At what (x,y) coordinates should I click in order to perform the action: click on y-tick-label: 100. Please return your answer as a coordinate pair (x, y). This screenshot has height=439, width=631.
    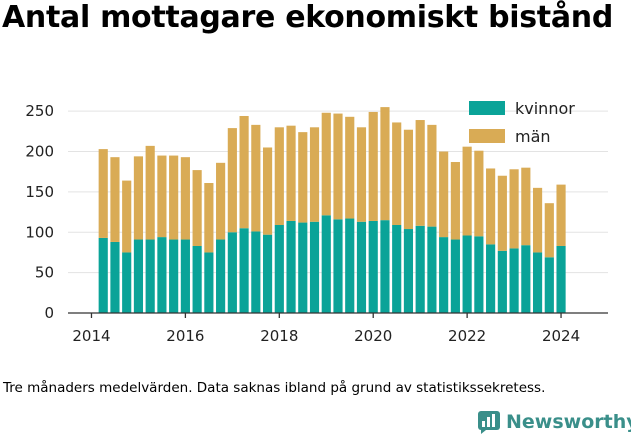
    Looking at the image, I should click on (39, 232).